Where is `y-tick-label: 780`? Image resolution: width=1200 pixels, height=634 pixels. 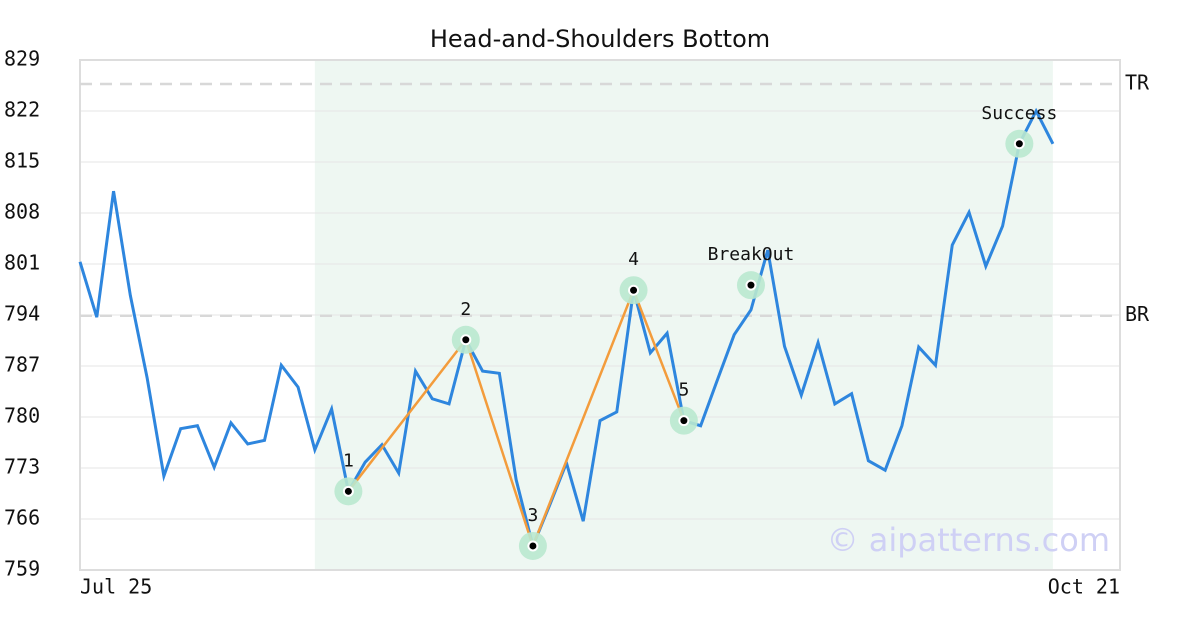 y-tick-label: 780 is located at coordinates (22, 416).